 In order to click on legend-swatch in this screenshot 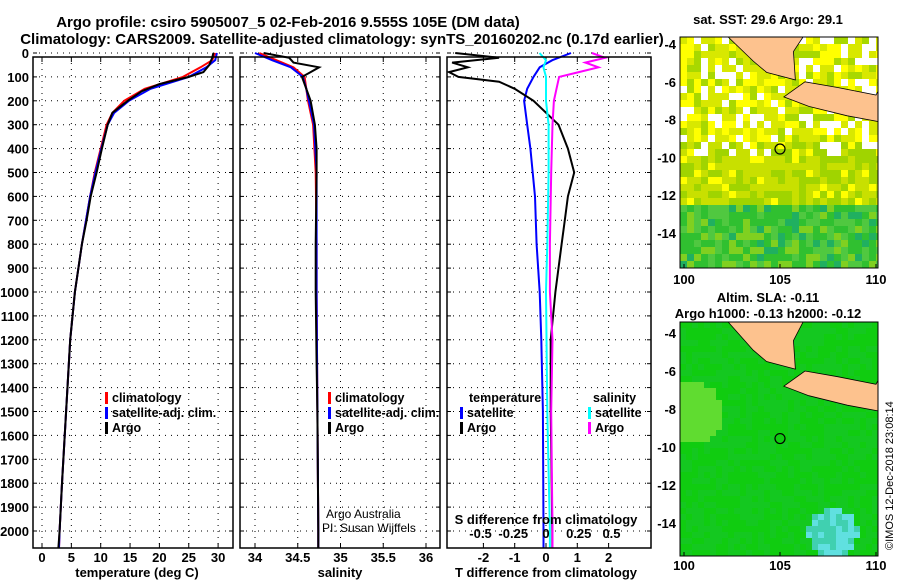, I will do `click(329, 413)`.